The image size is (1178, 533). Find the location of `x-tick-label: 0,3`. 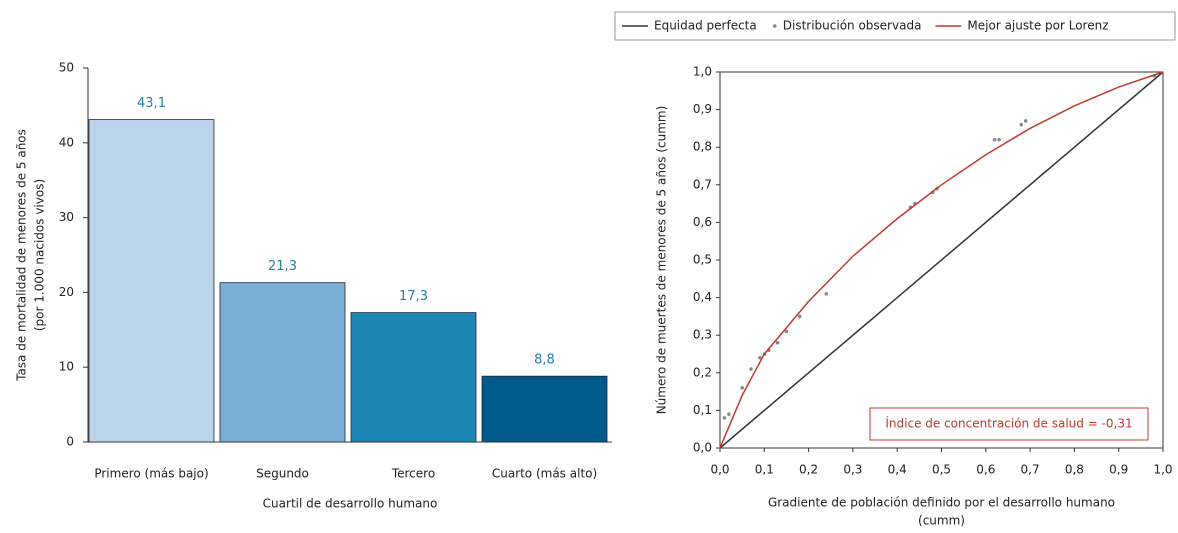

x-tick-label: 0,3 is located at coordinates (852, 470).